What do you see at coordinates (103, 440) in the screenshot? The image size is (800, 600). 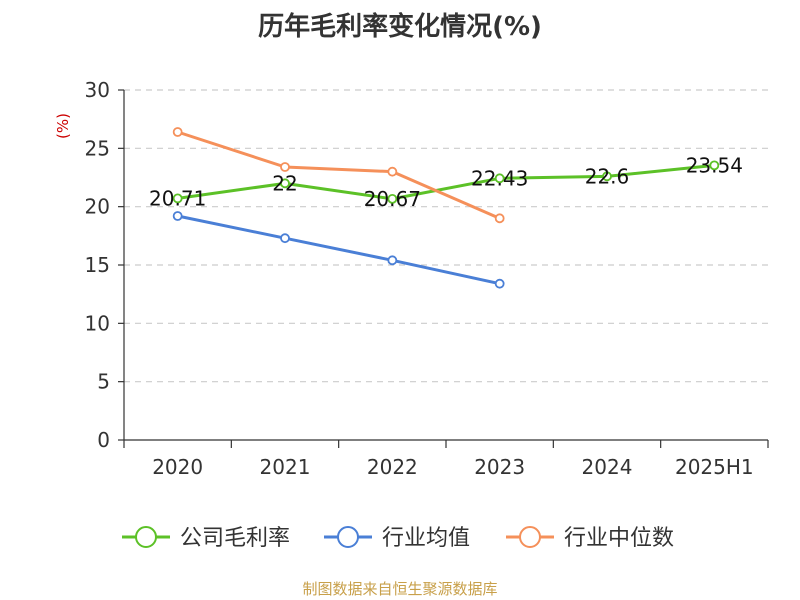 I see `y-tick-label: 0` at bounding box center [103, 440].